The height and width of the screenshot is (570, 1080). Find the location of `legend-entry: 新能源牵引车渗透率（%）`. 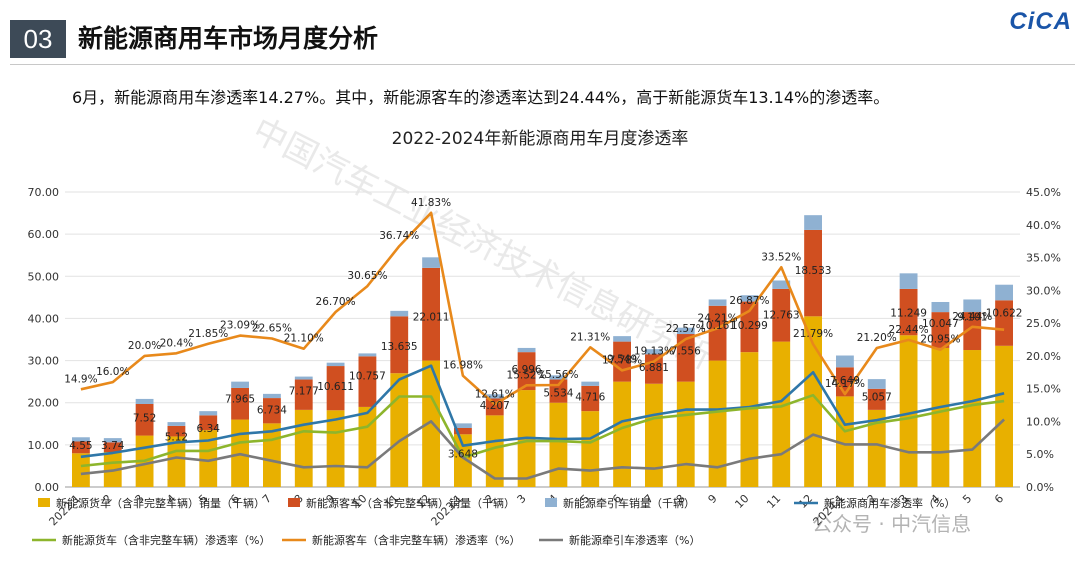

legend-entry: 新能源牵引车渗透率（%） is located at coordinates (634, 540).